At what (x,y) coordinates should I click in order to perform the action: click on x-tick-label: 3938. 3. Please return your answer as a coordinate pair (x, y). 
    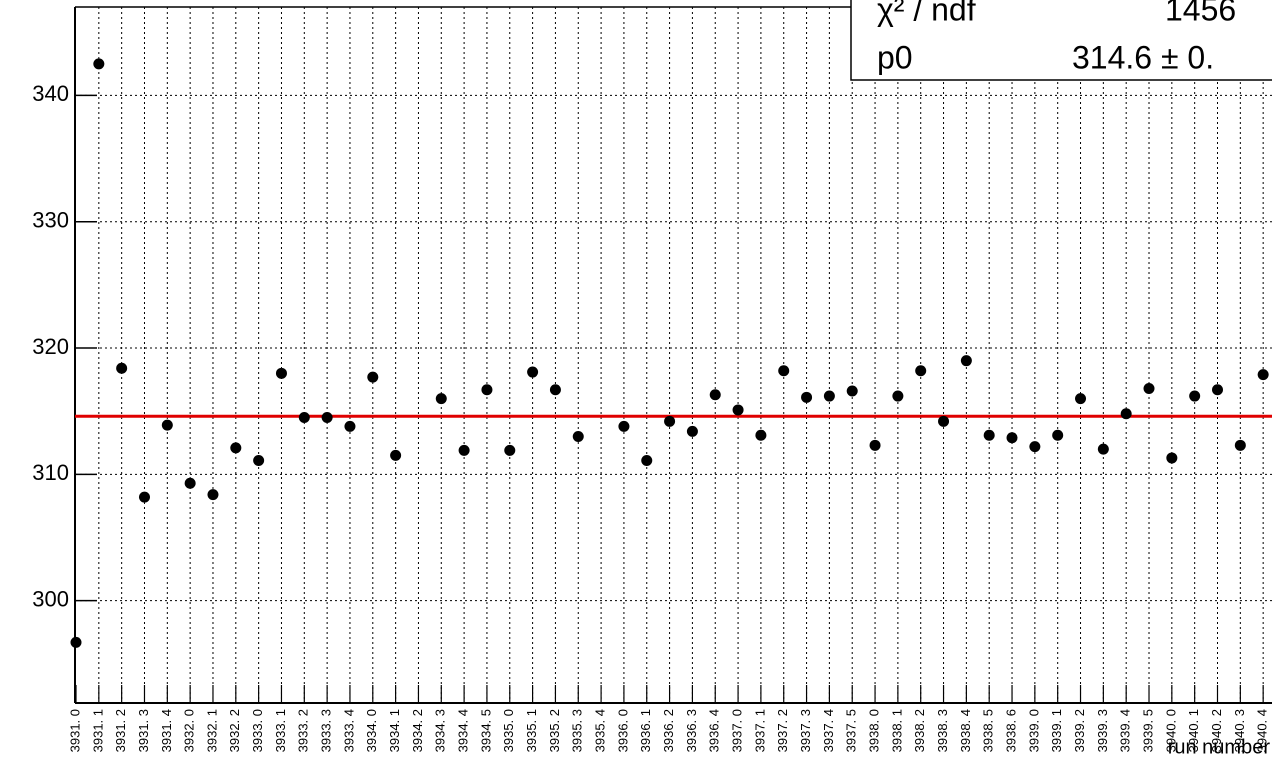
    Looking at the image, I should click on (942, 730).